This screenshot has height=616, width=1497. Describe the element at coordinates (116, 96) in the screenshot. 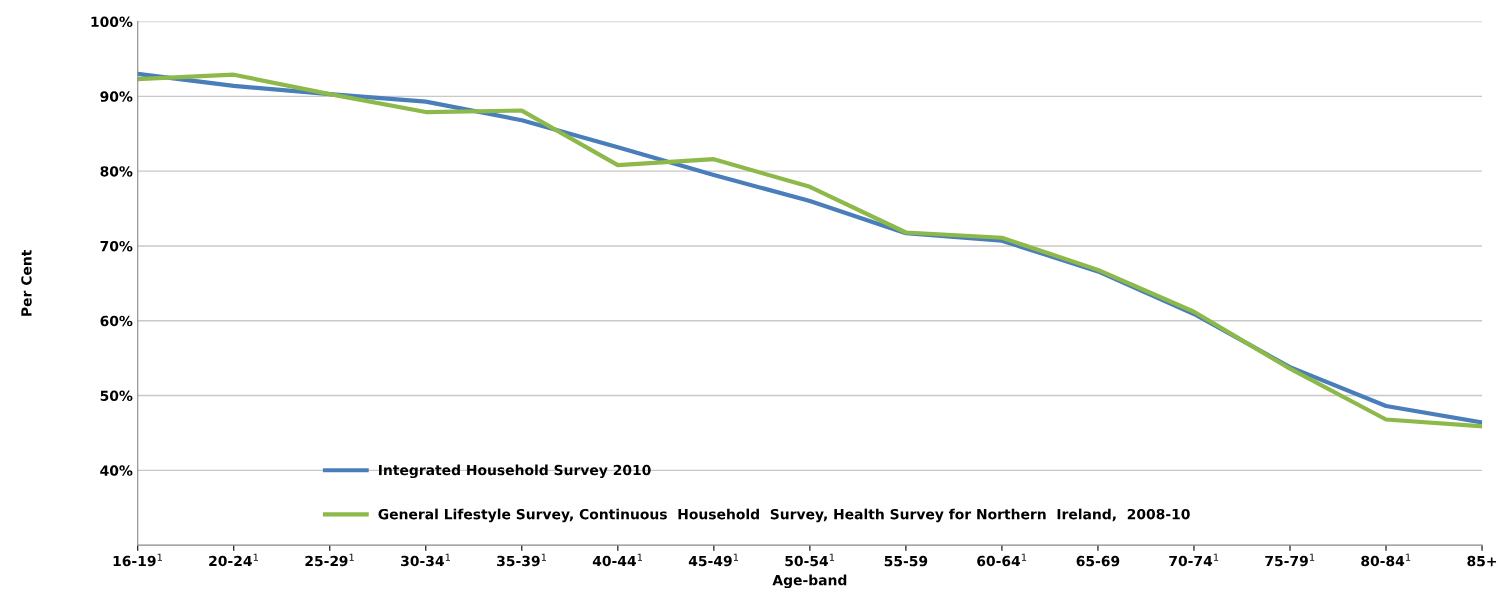

I see `y-tick-label: 90%` at that location.